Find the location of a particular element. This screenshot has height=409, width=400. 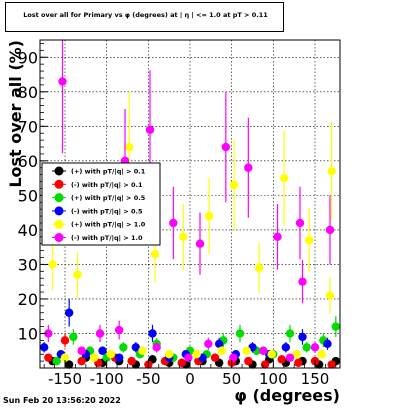

legend-entry: (-) with pT/|q| > 0.1 is located at coordinates (107, 185).